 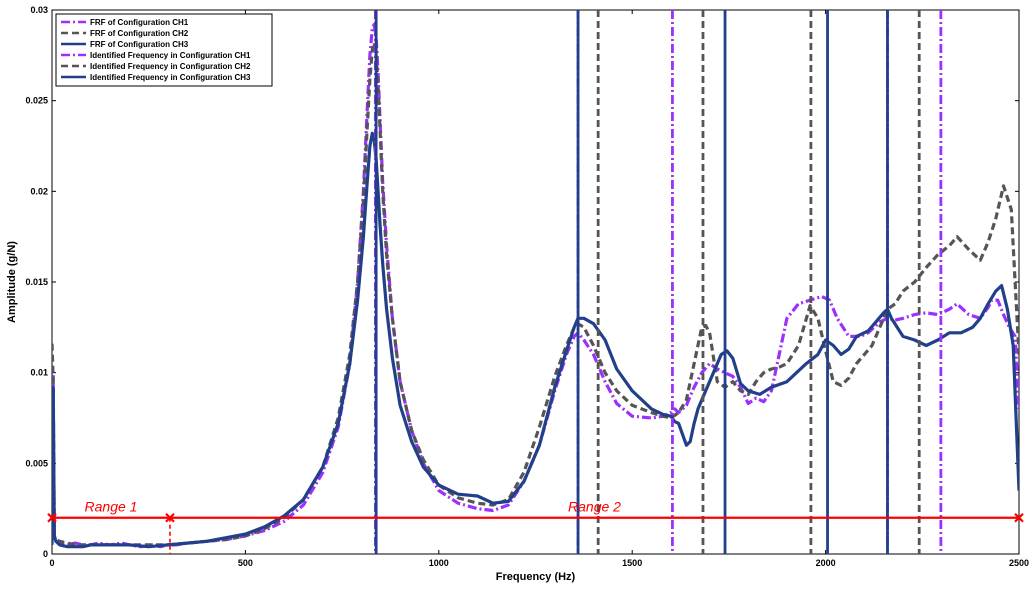 I want to click on legend-label: FRF of Configuration CH1, so click(x=139, y=22).